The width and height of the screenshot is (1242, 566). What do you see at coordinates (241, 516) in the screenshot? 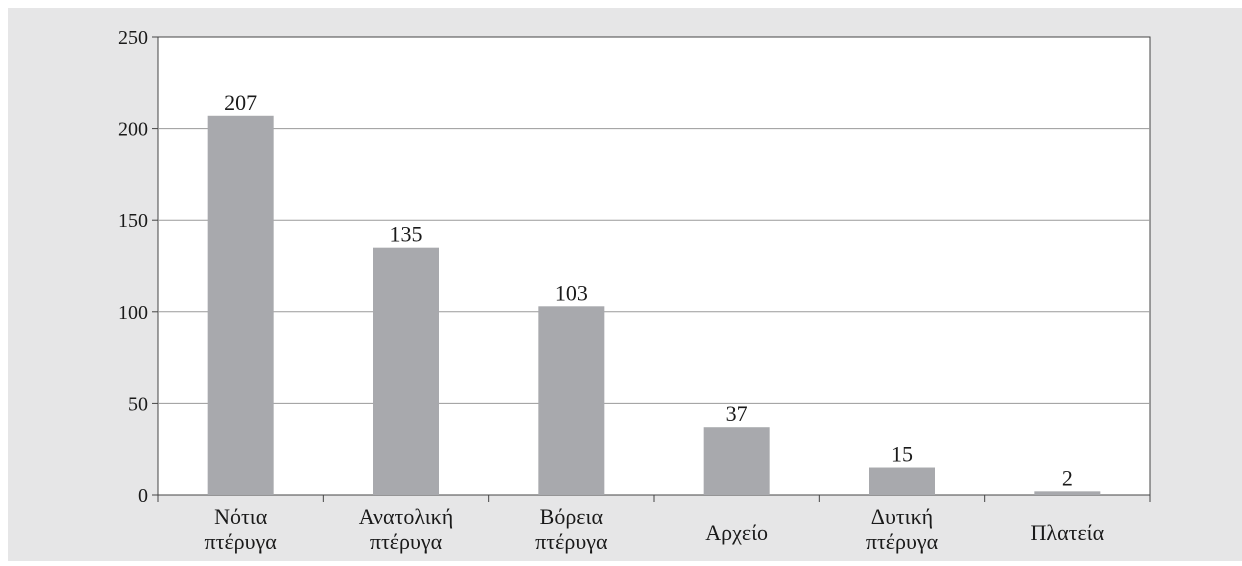
I see `category-label: Νότια` at bounding box center [241, 516].